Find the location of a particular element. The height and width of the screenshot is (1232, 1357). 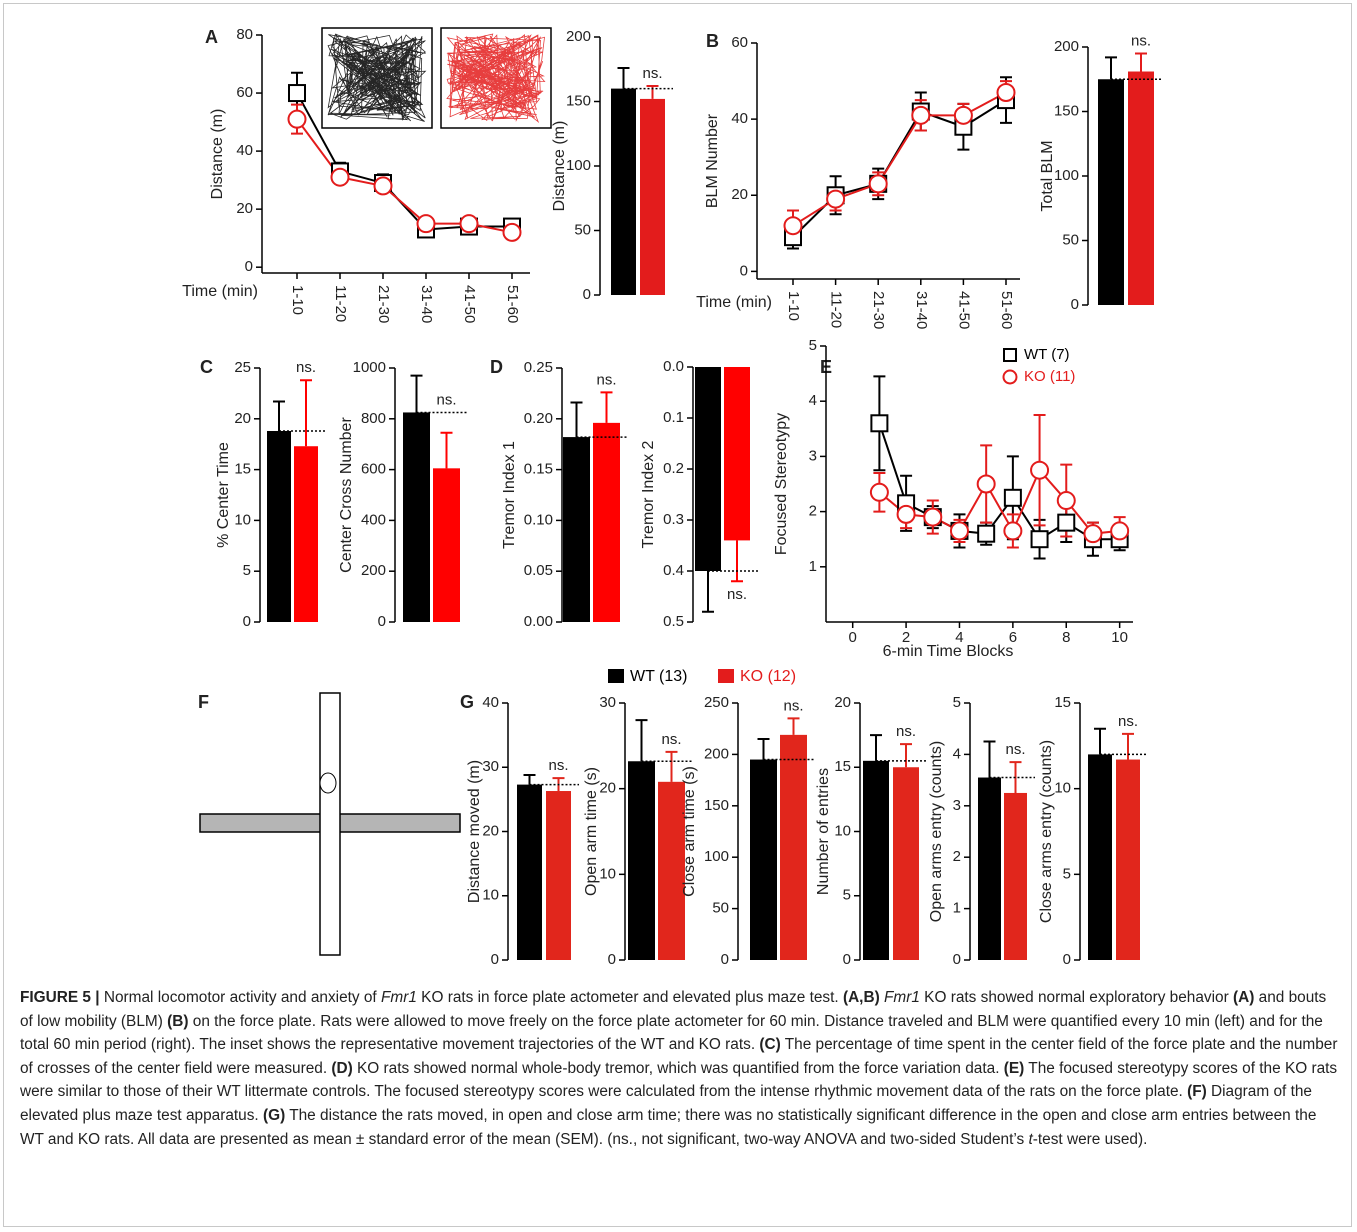

y-tick-label: 0.05 is located at coordinates (538, 570).